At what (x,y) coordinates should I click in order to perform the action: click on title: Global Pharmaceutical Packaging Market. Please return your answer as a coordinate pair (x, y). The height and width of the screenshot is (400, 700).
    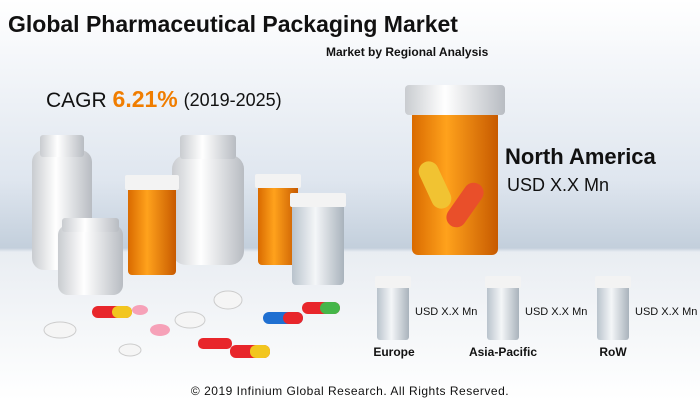
    Looking at the image, I should click on (233, 24).